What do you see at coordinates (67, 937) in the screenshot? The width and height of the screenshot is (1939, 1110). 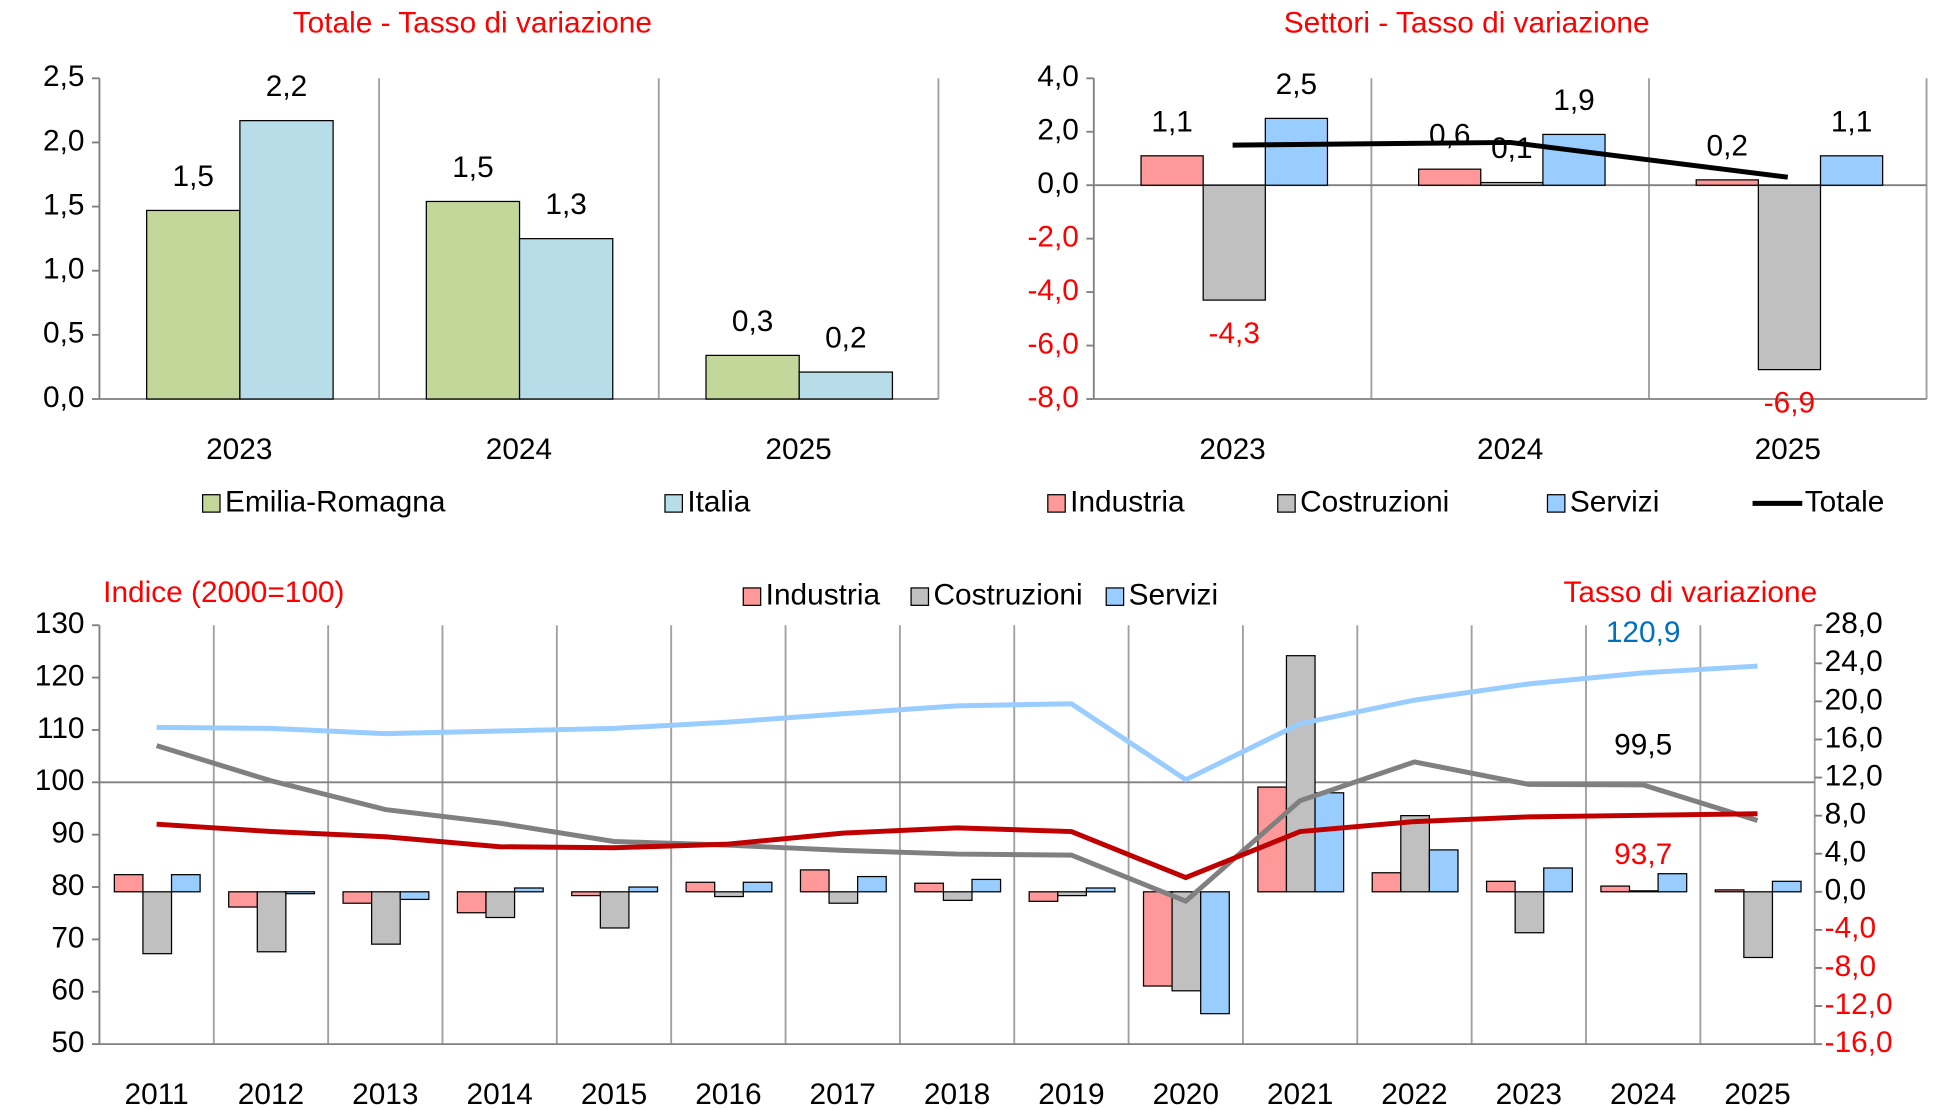 I see `y-tick-label: 70` at bounding box center [67, 937].